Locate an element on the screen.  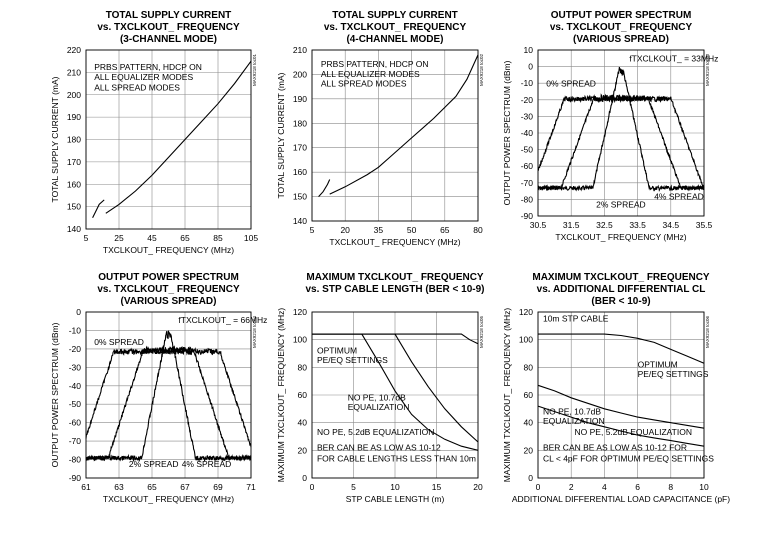
x-axis-label: STP CABLE LENGTH (m) is located at coordinates (395, 499).